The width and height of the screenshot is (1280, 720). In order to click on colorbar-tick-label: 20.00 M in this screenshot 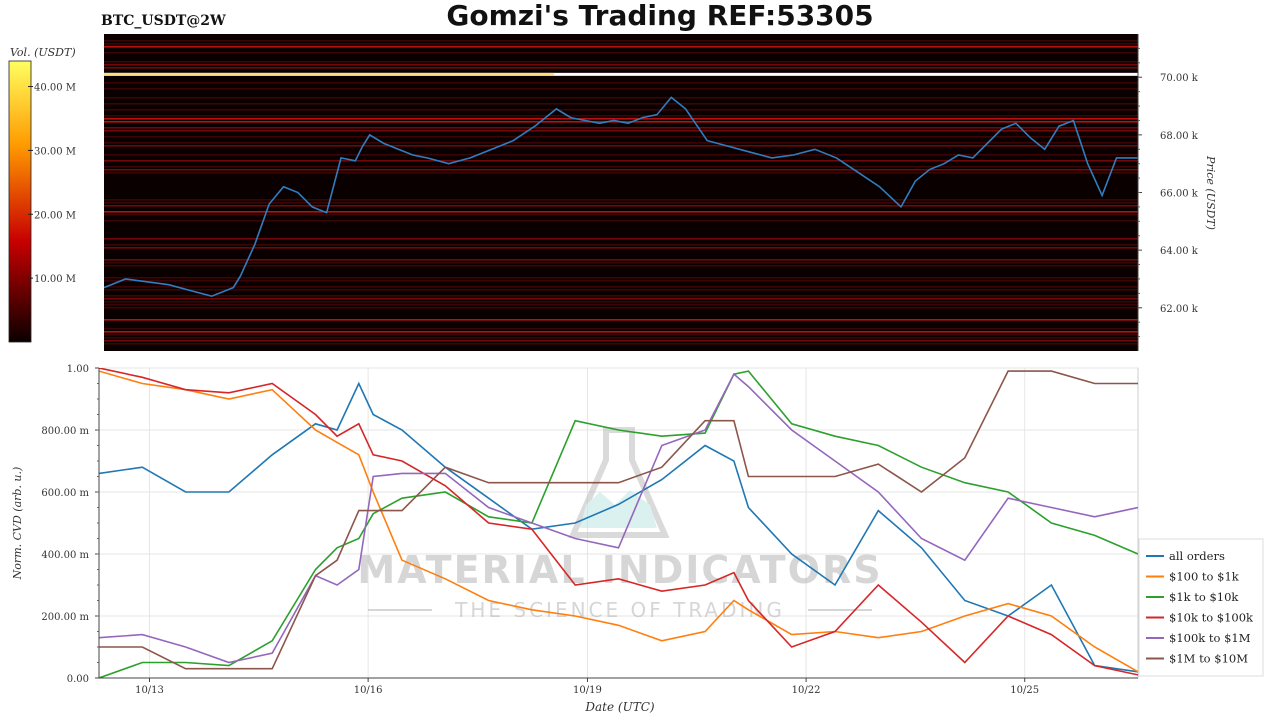, I will do `click(55, 215)`.